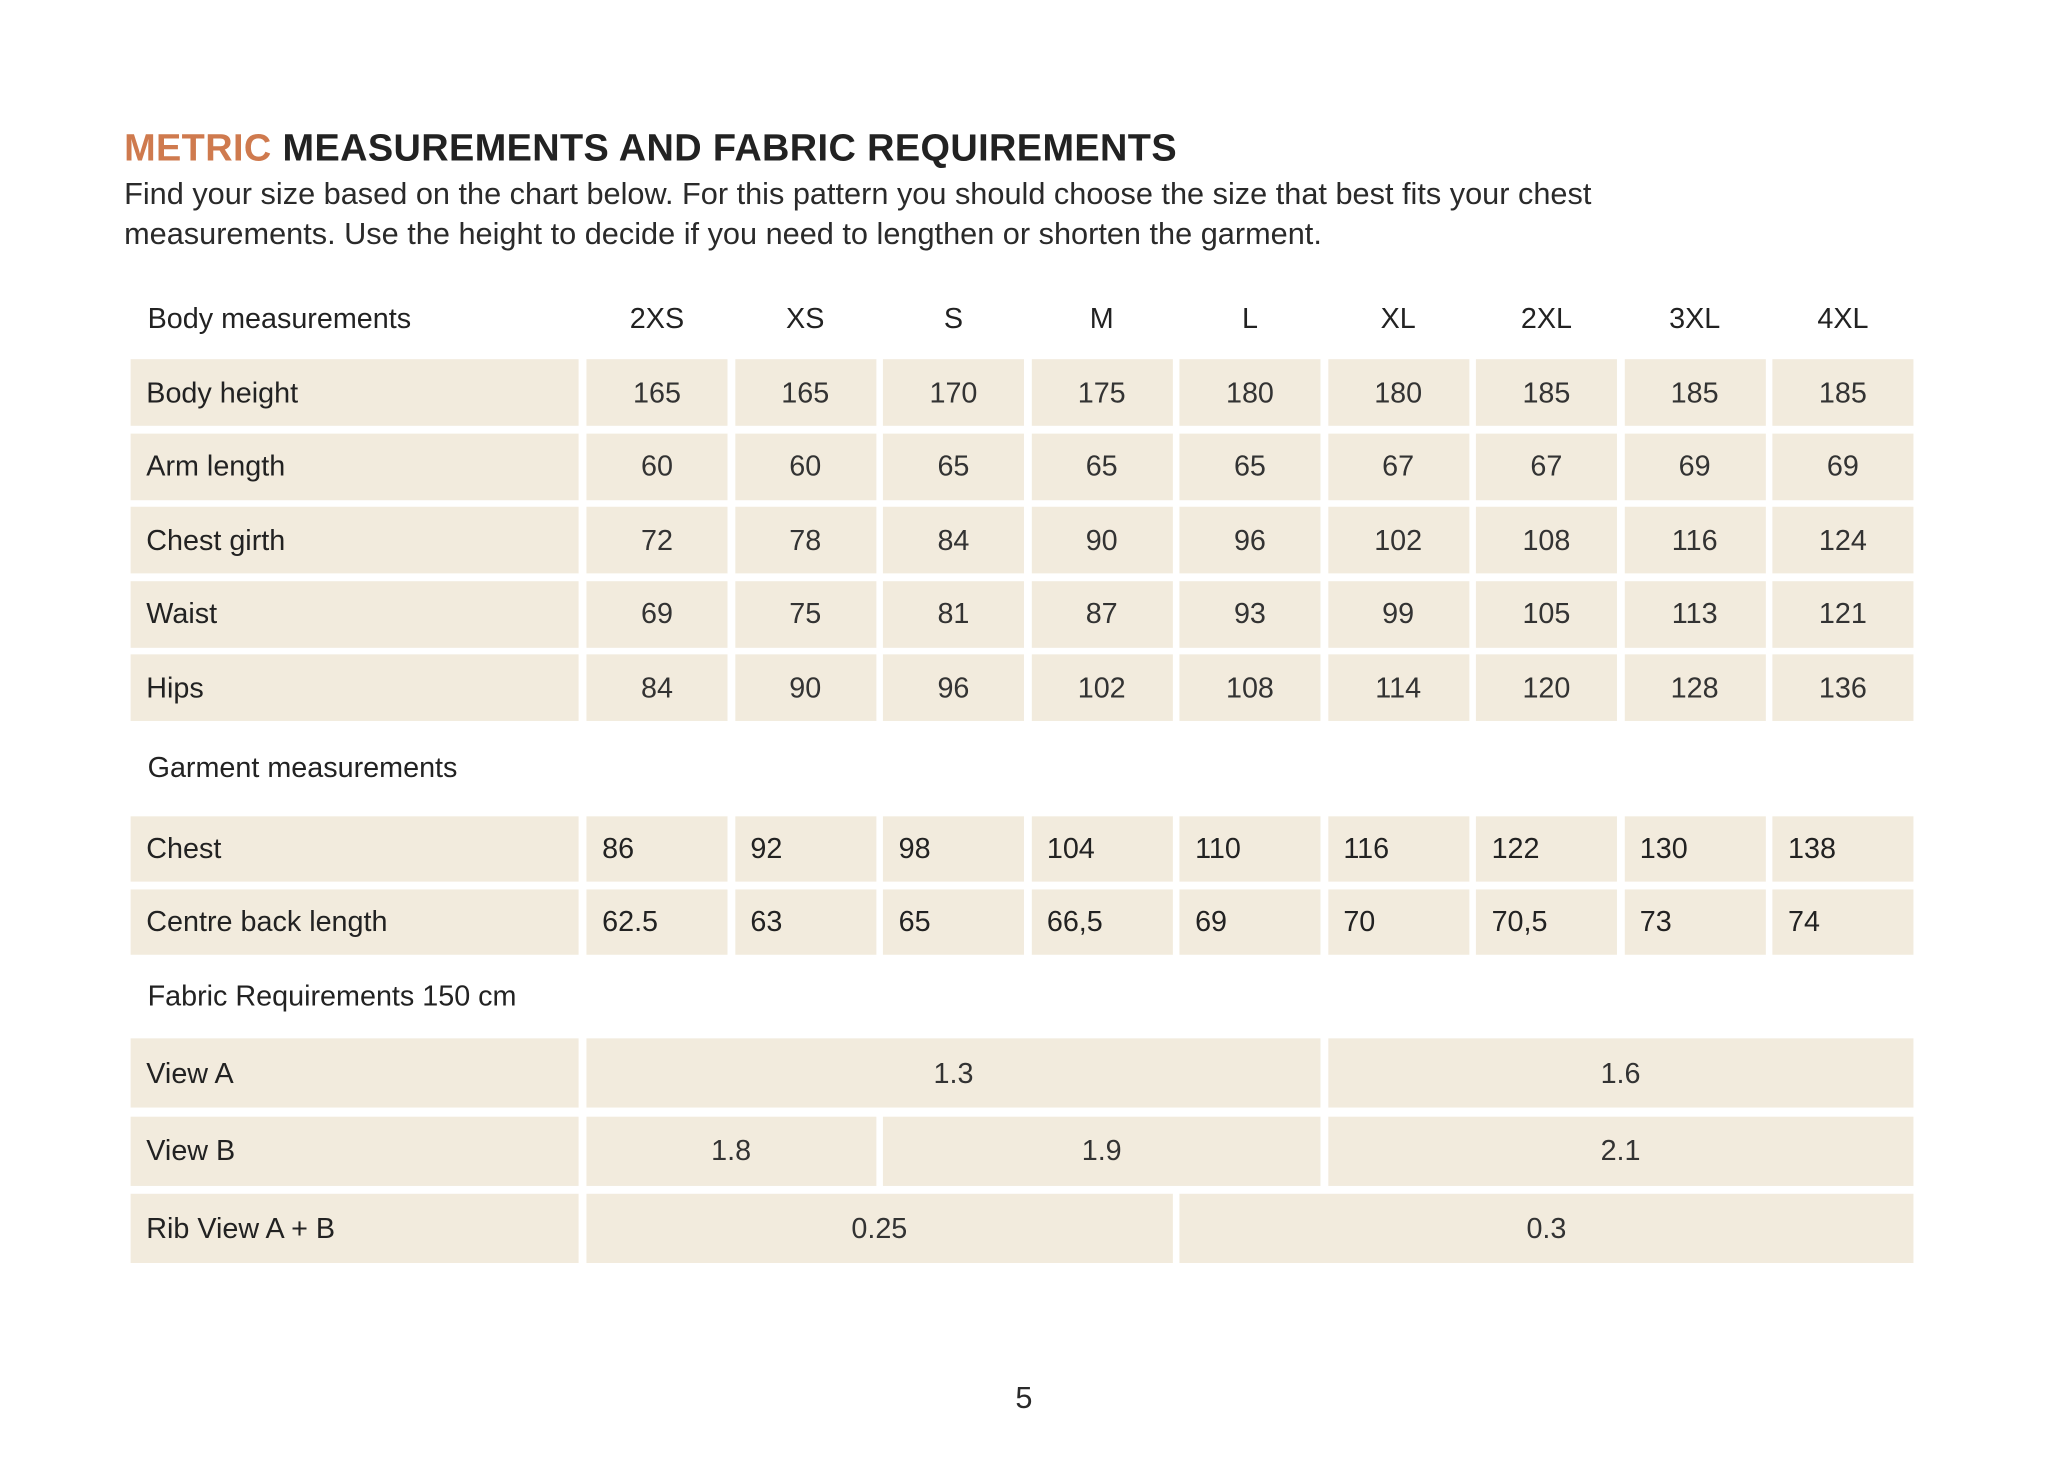  What do you see at coordinates (1843, 318) in the screenshot?
I see `size-header: 4XL` at bounding box center [1843, 318].